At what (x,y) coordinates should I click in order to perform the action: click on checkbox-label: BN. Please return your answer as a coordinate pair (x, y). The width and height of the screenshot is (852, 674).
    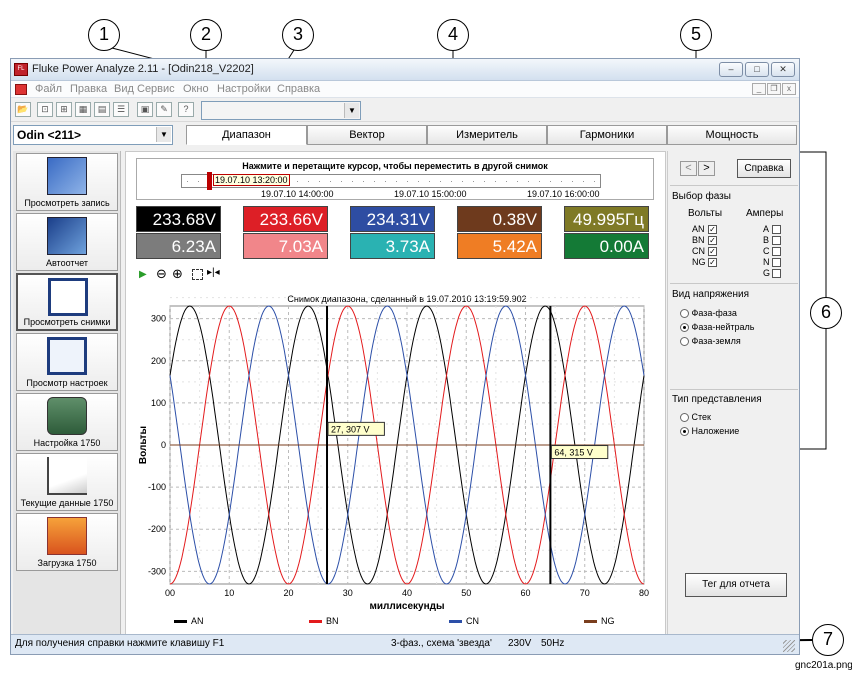
    Looking at the image, I should click on (698, 240).